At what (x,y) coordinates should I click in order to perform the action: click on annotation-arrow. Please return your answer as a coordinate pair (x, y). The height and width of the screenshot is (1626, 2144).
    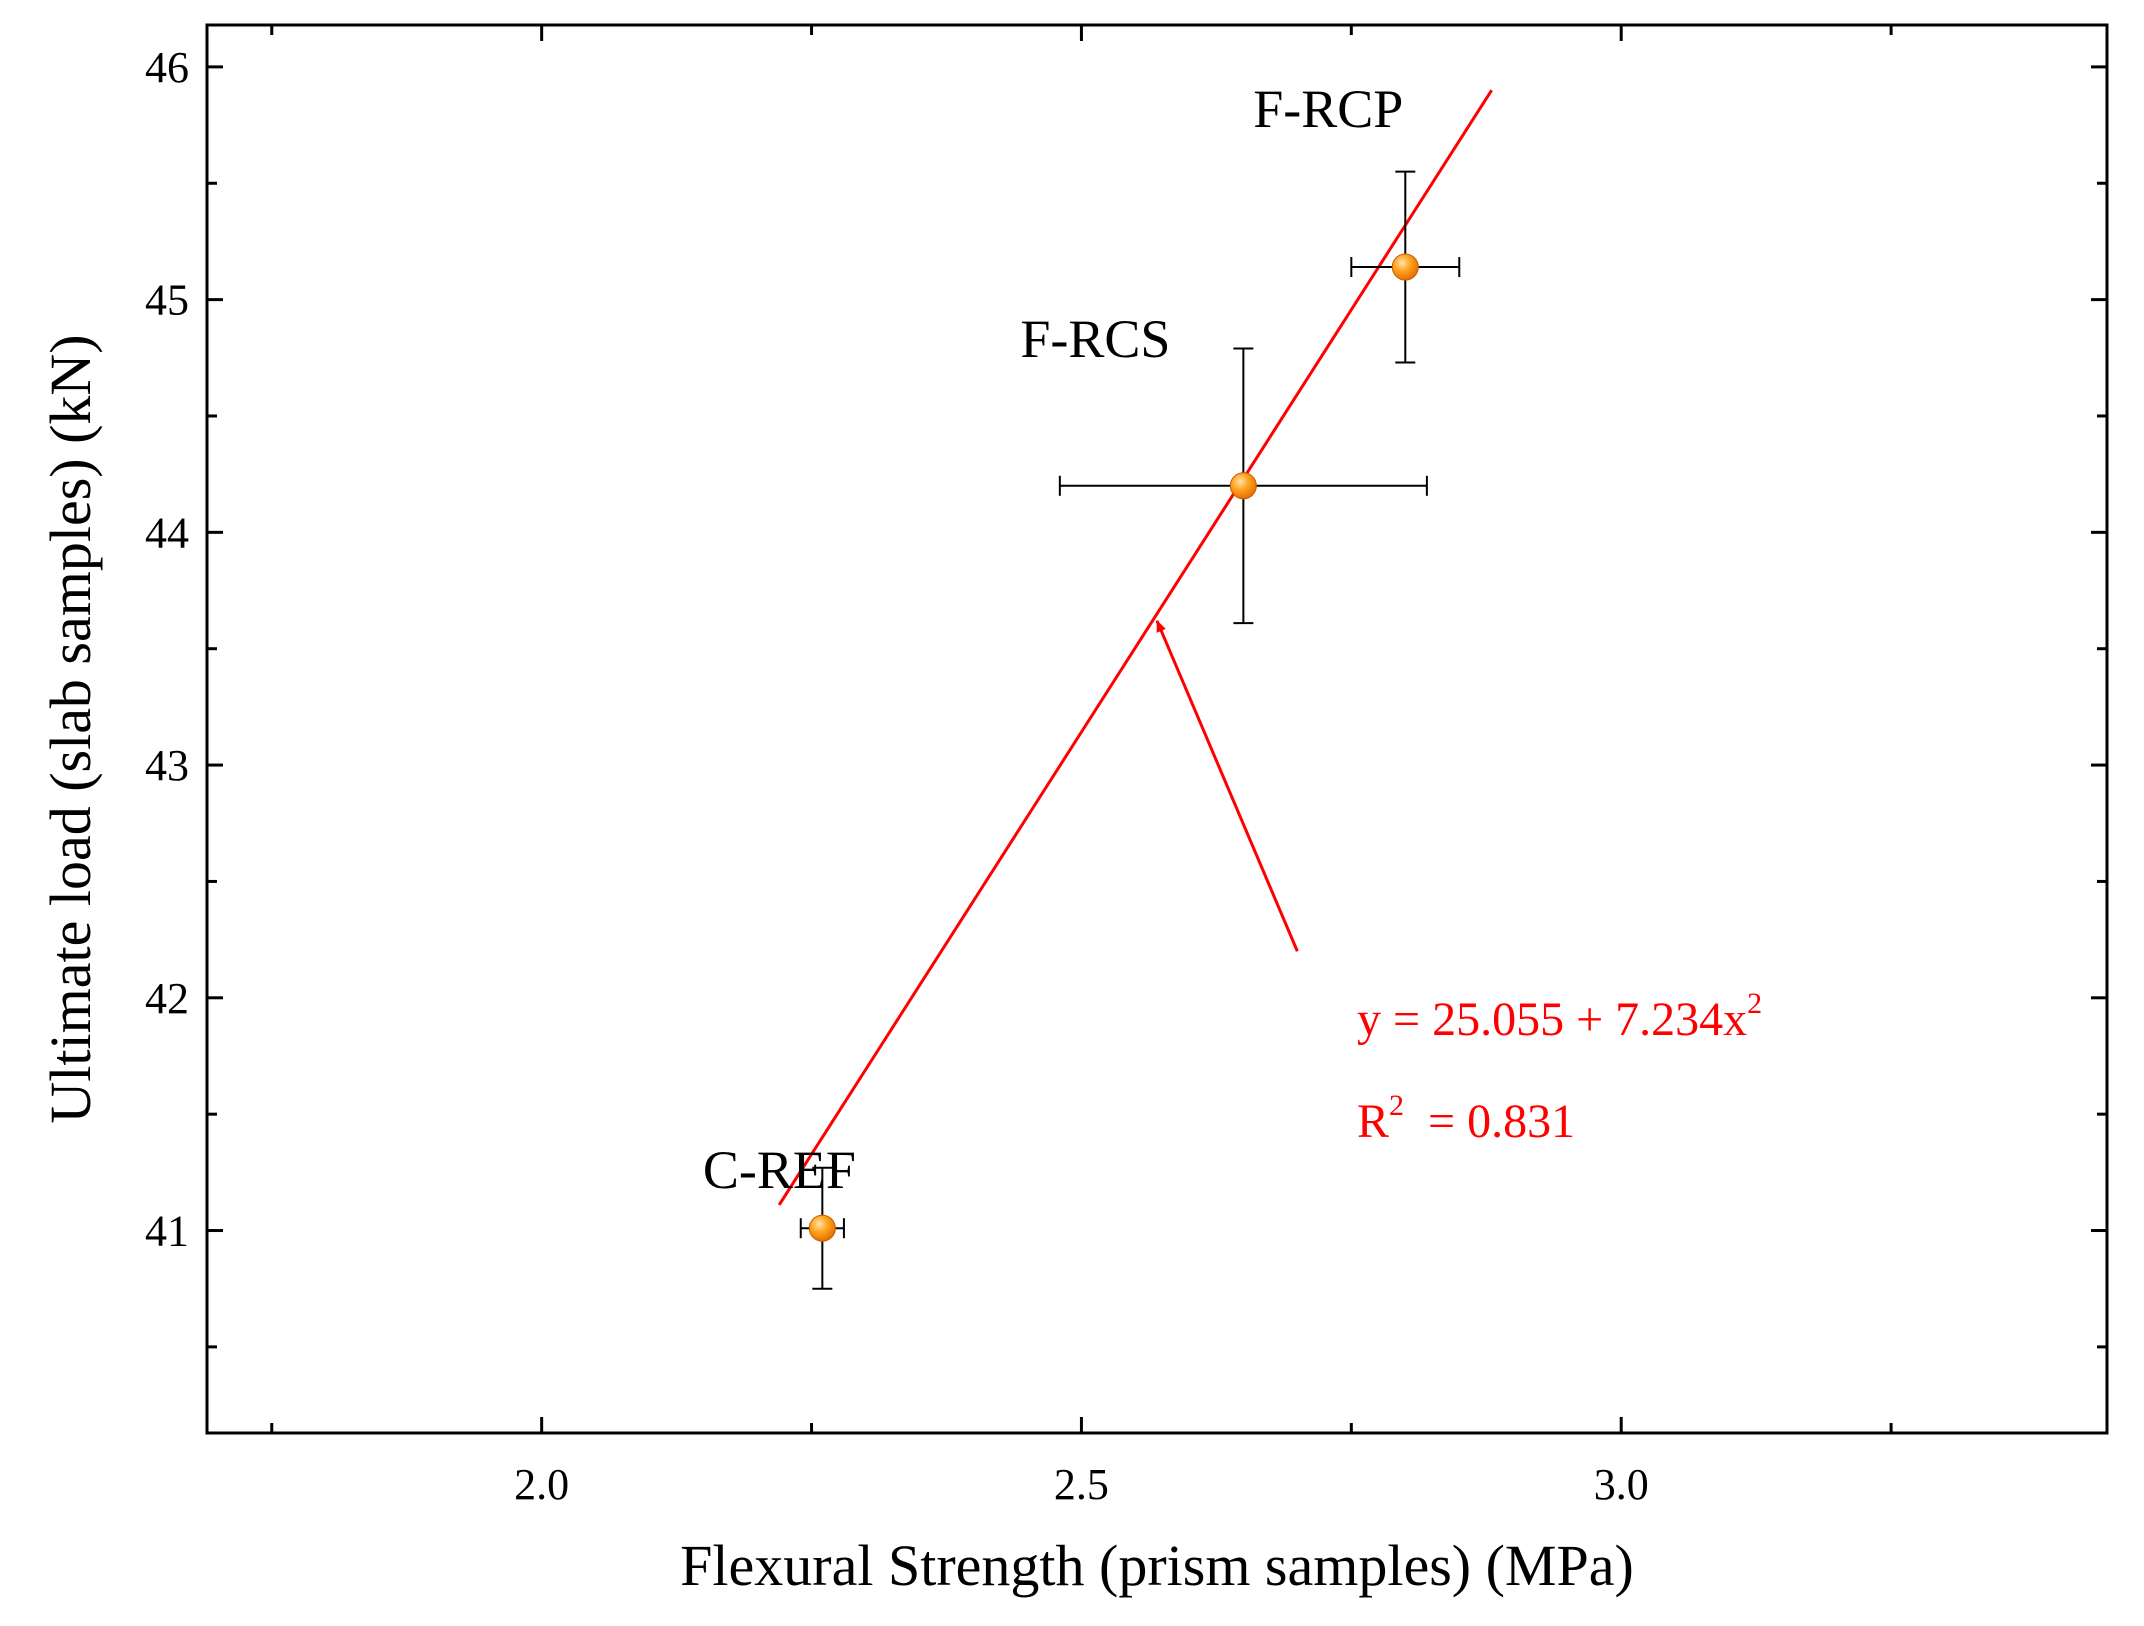
    Looking at the image, I should click on (1227, 785).